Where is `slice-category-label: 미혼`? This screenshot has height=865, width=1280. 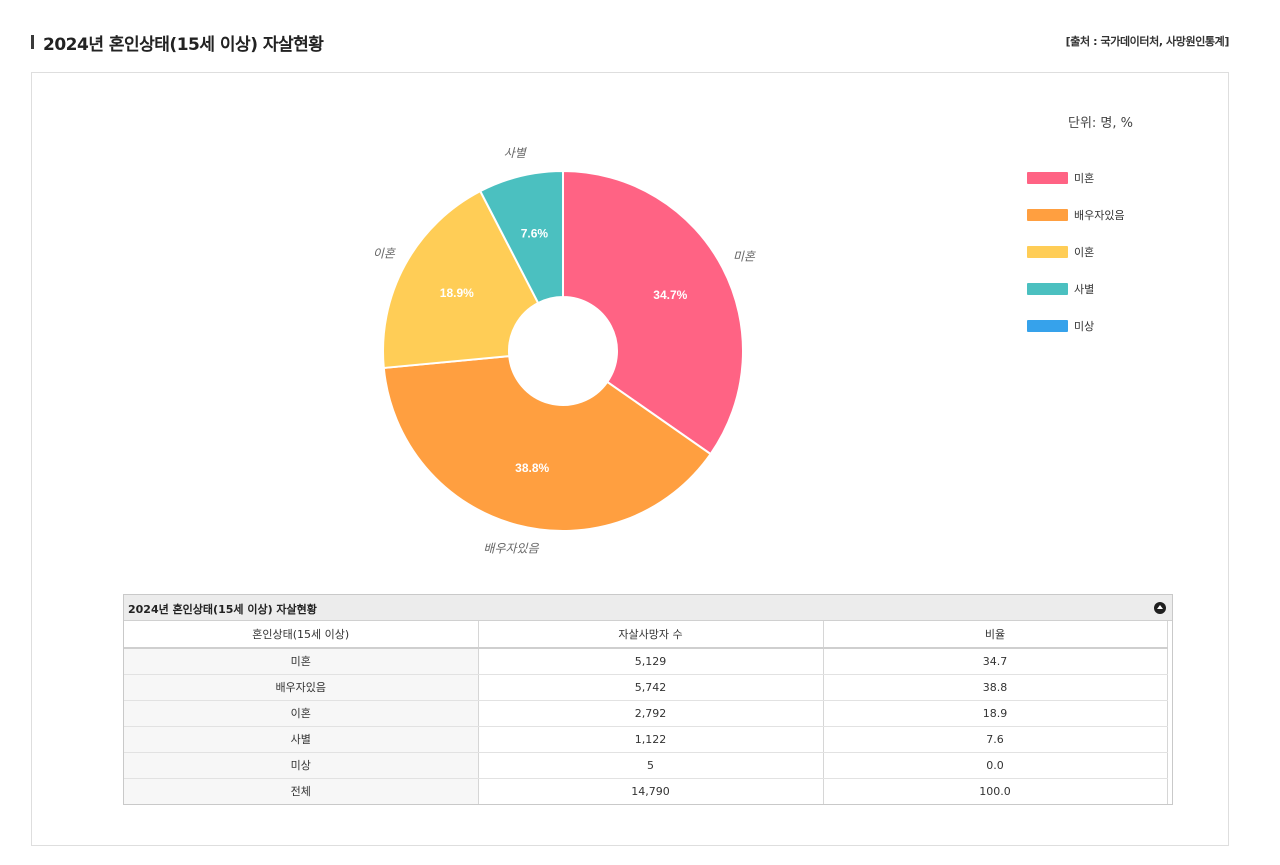
slice-category-label: 미혼 is located at coordinates (745, 257).